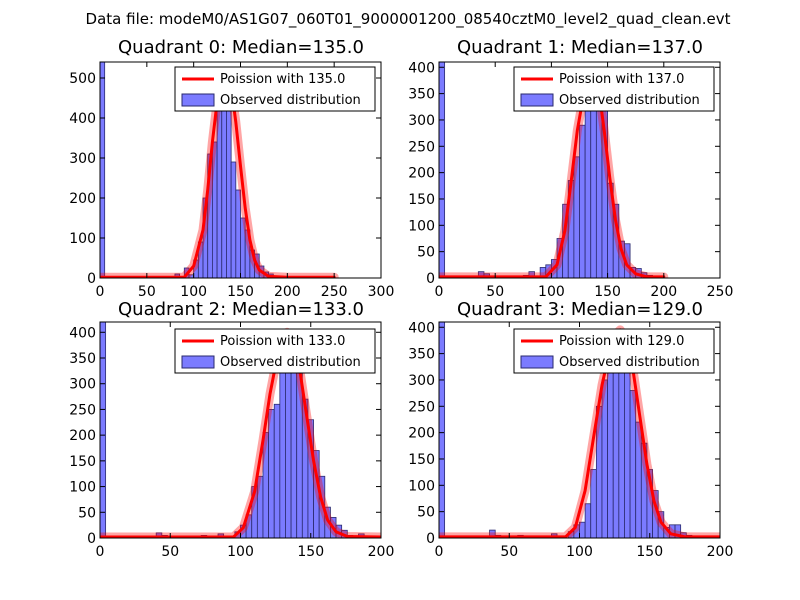 Image resolution: width=800 pixels, height=600 pixels. What do you see at coordinates (580, 47) in the screenshot?
I see `panel-title-quadrant-1: Quadrant 1: Median=137.0` at bounding box center [580, 47].